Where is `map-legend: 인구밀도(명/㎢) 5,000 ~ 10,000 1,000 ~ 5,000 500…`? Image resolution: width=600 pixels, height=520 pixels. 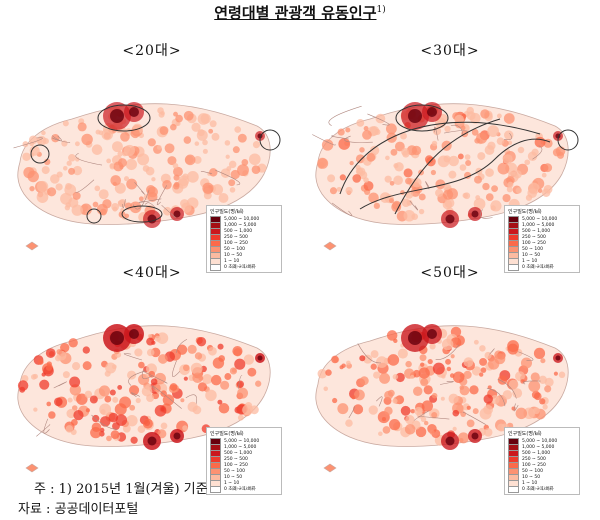
map-legend: 인구밀도(명/㎢) 5,000 ~ 10,000 1,000 ~ 5,000 500… is located at coordinates (244, 239).